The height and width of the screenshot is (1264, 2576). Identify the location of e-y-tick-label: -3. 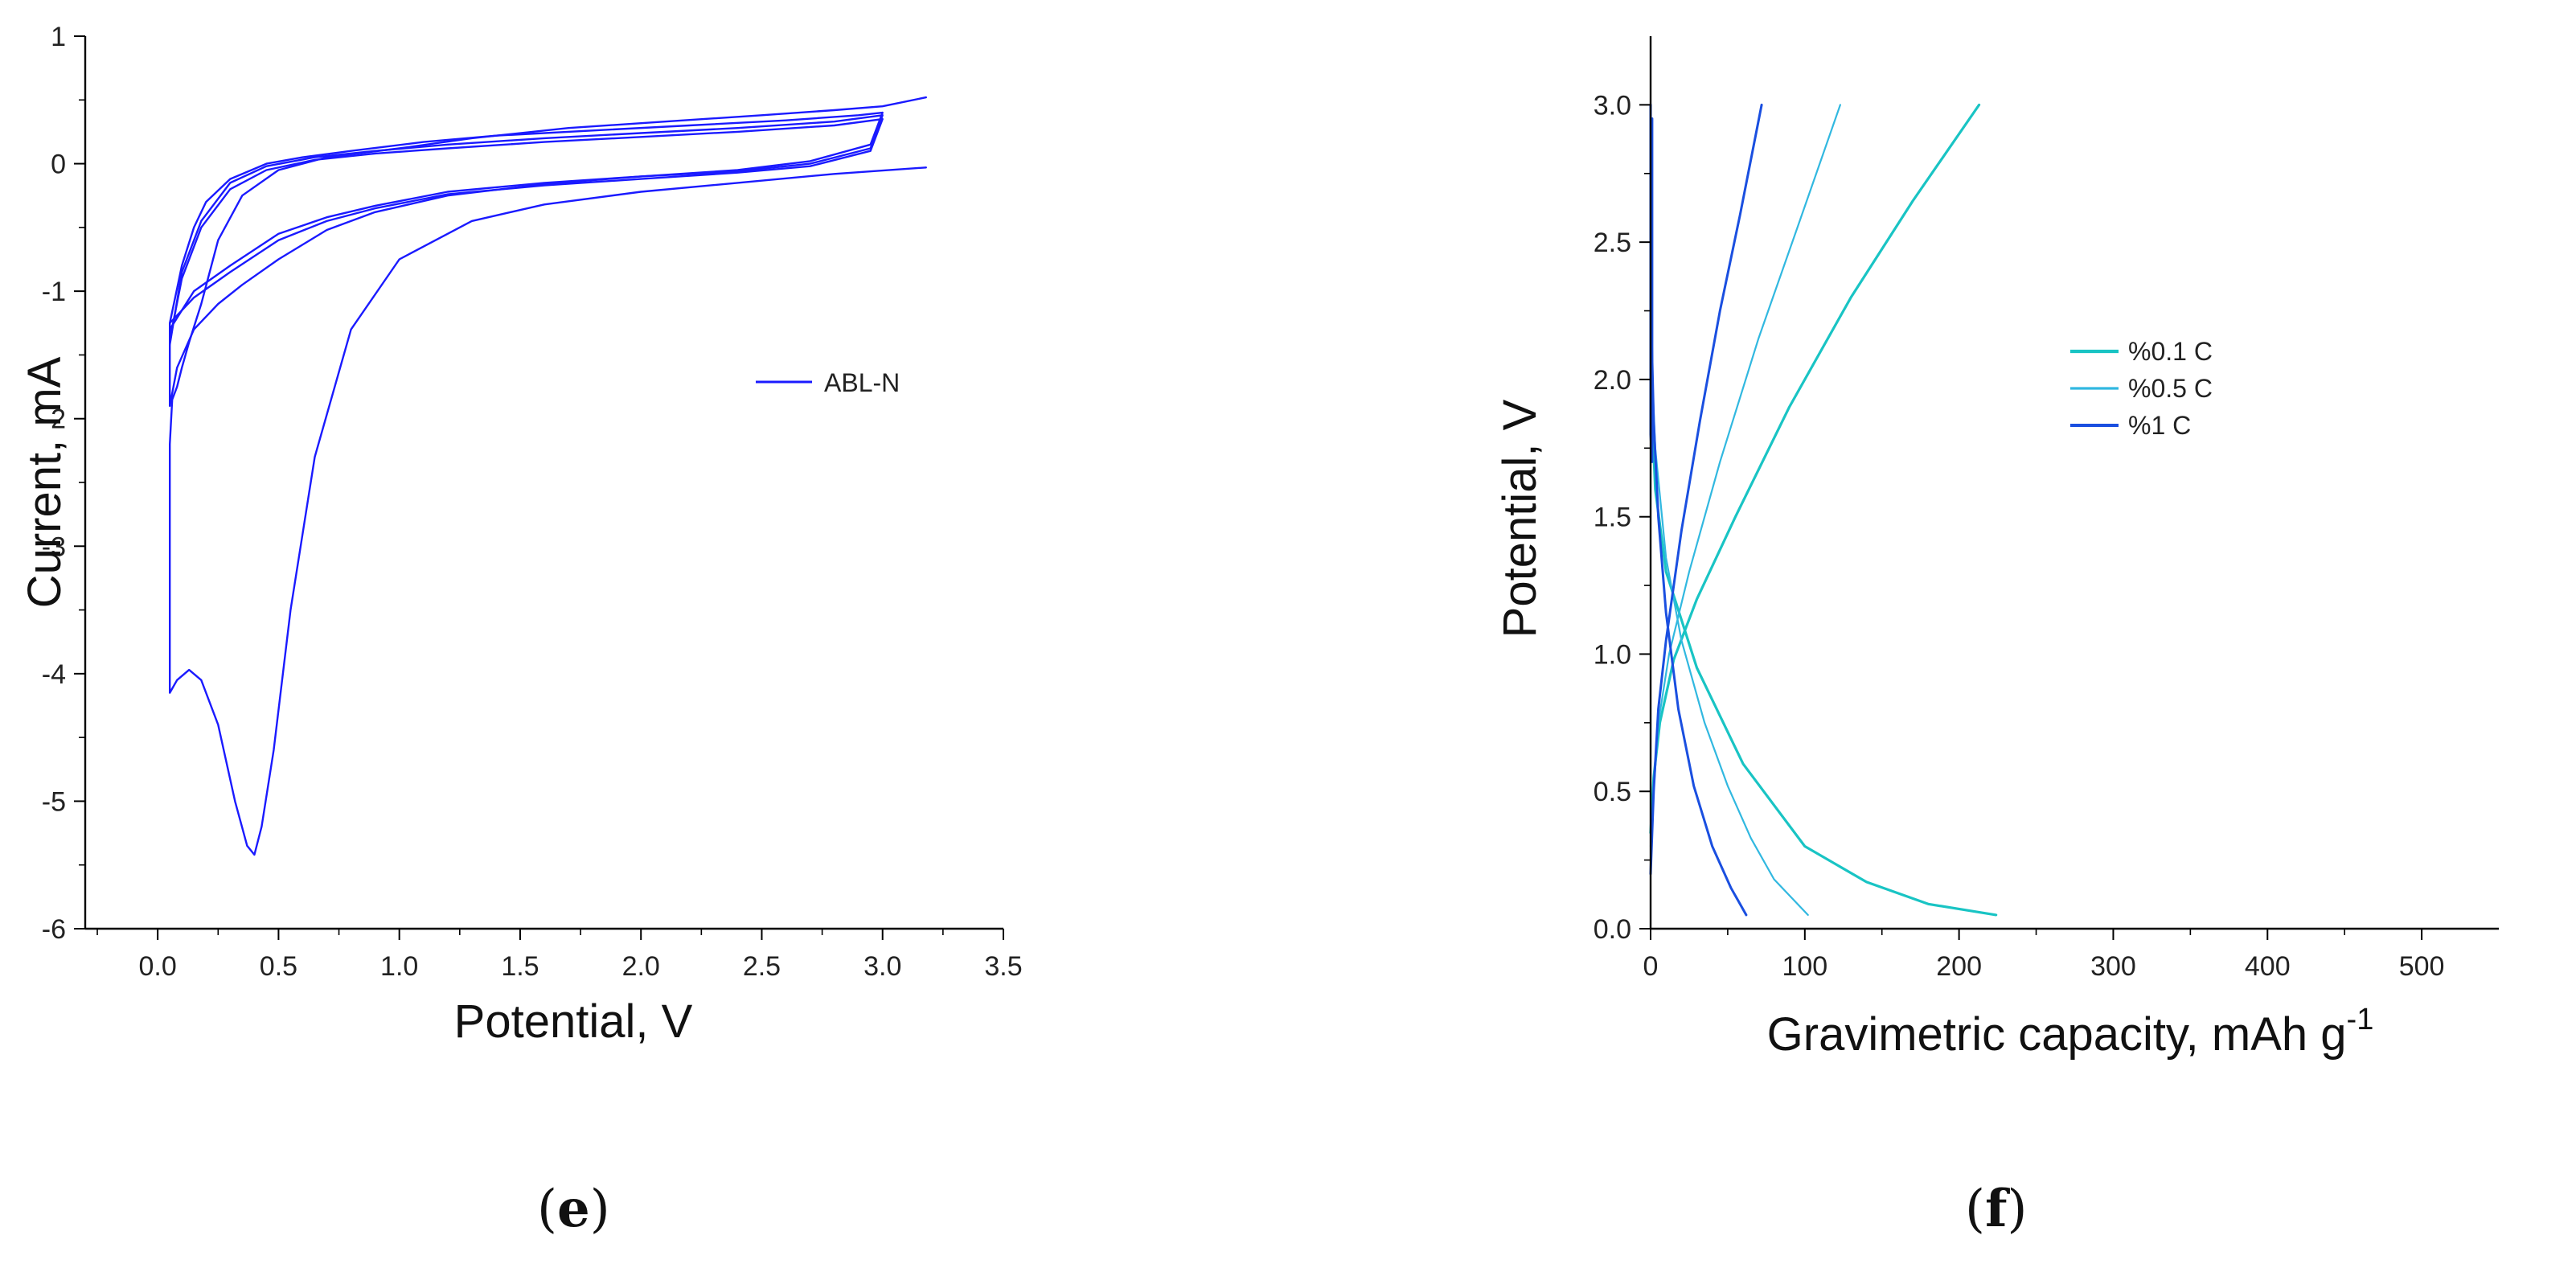
(54, 546).